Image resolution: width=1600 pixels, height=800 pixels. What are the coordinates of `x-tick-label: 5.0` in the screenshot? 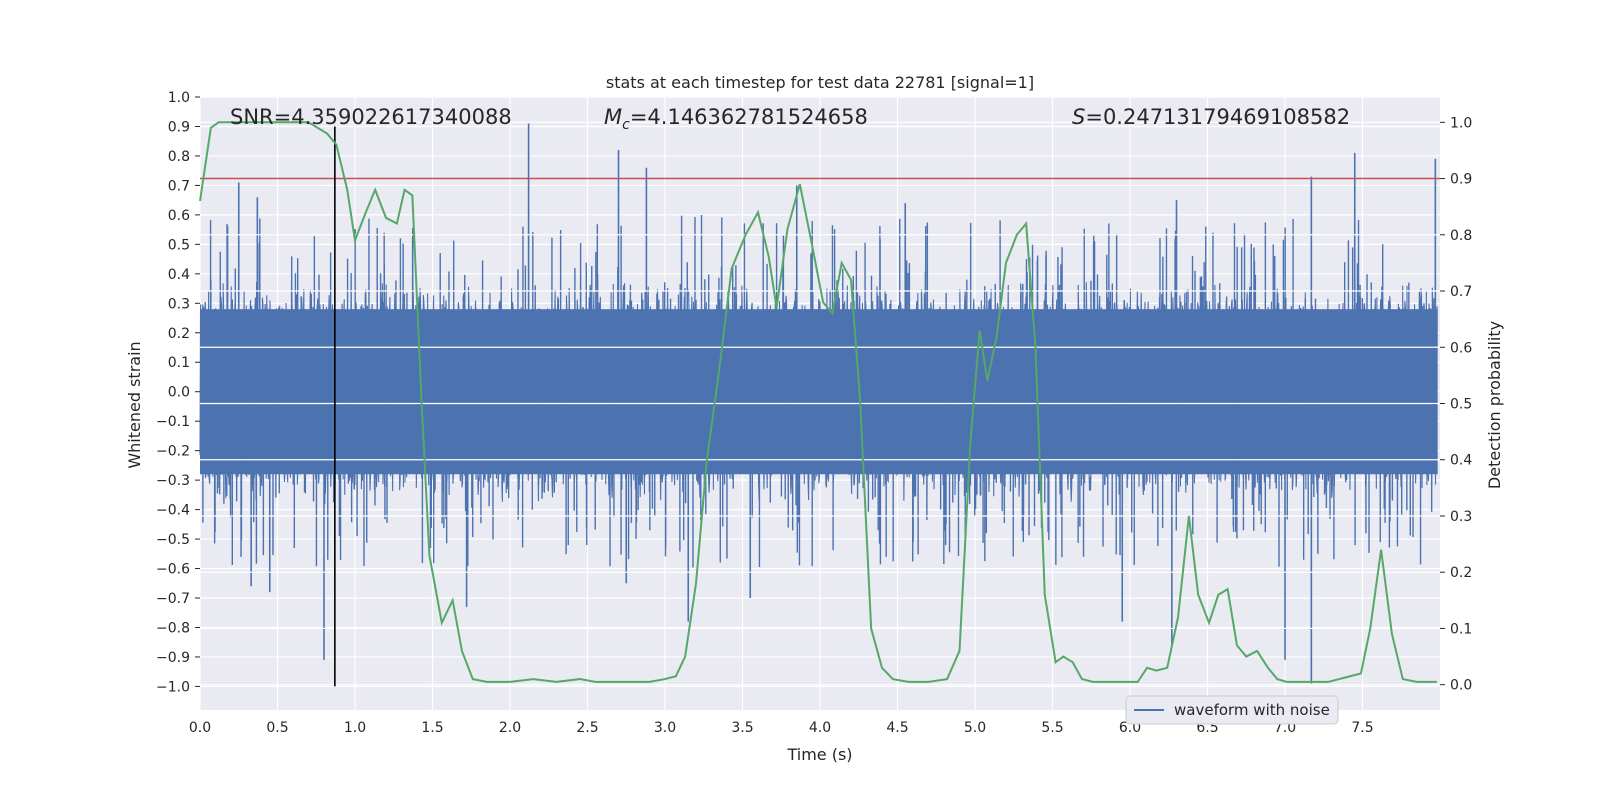 It's located at (975, 728).